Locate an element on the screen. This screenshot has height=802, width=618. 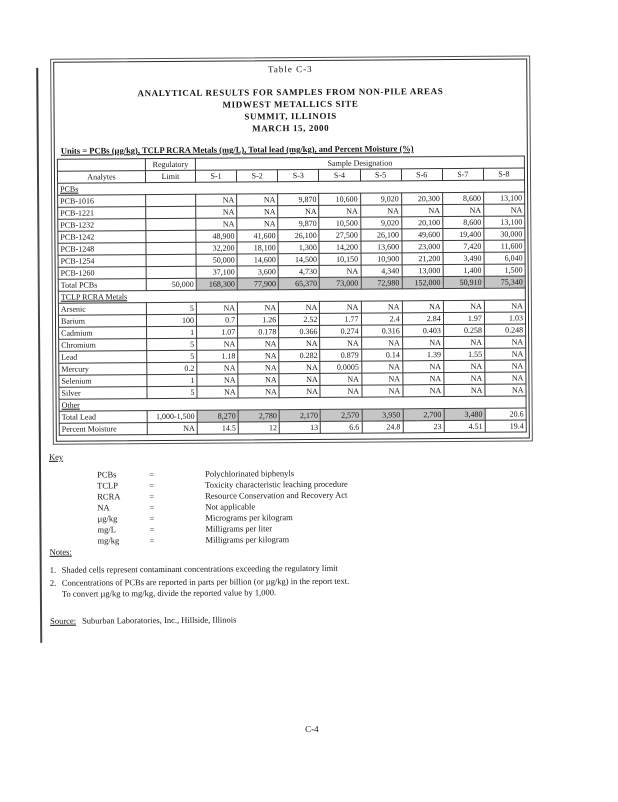
result-value: 2.84 is located at coordinates (423, 318).